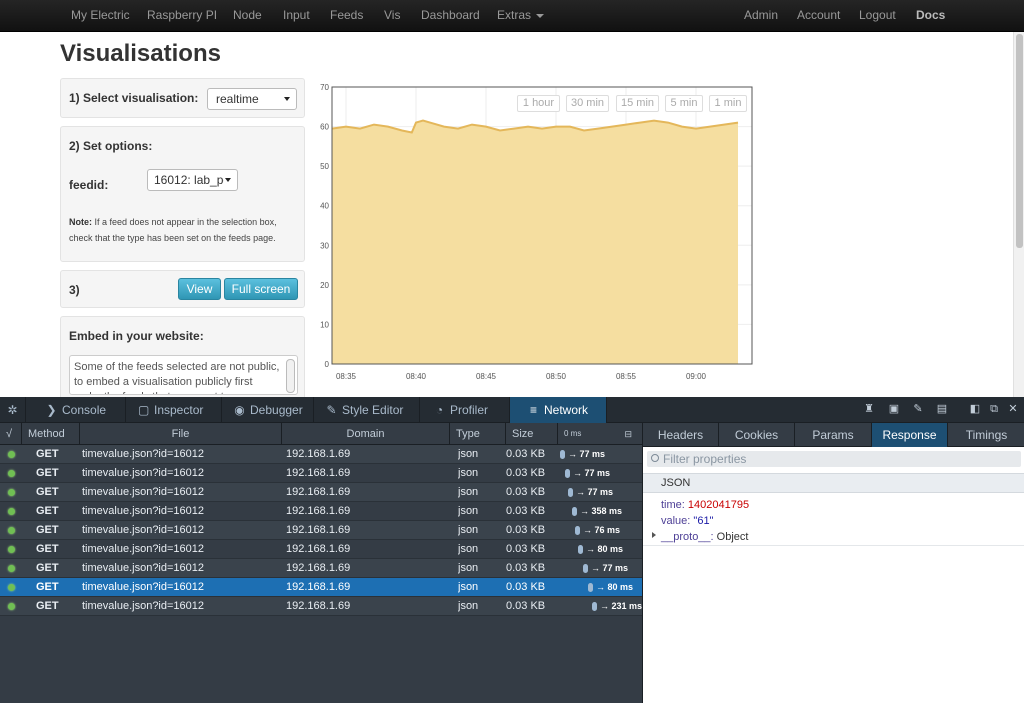 This screenshot has width=1024, height=703. Describe the element at coordinates (833, 435) in the screenshot. I see `tab-params: Params` at that location.